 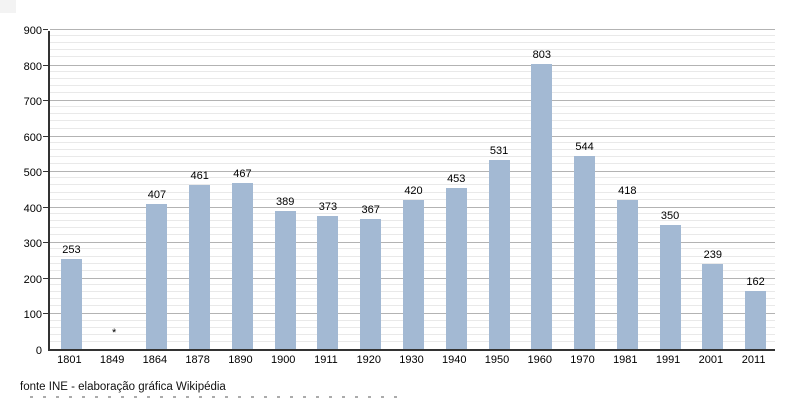 I want to click on x-axis-tick-label: 1878, so click(x=197, y=360).